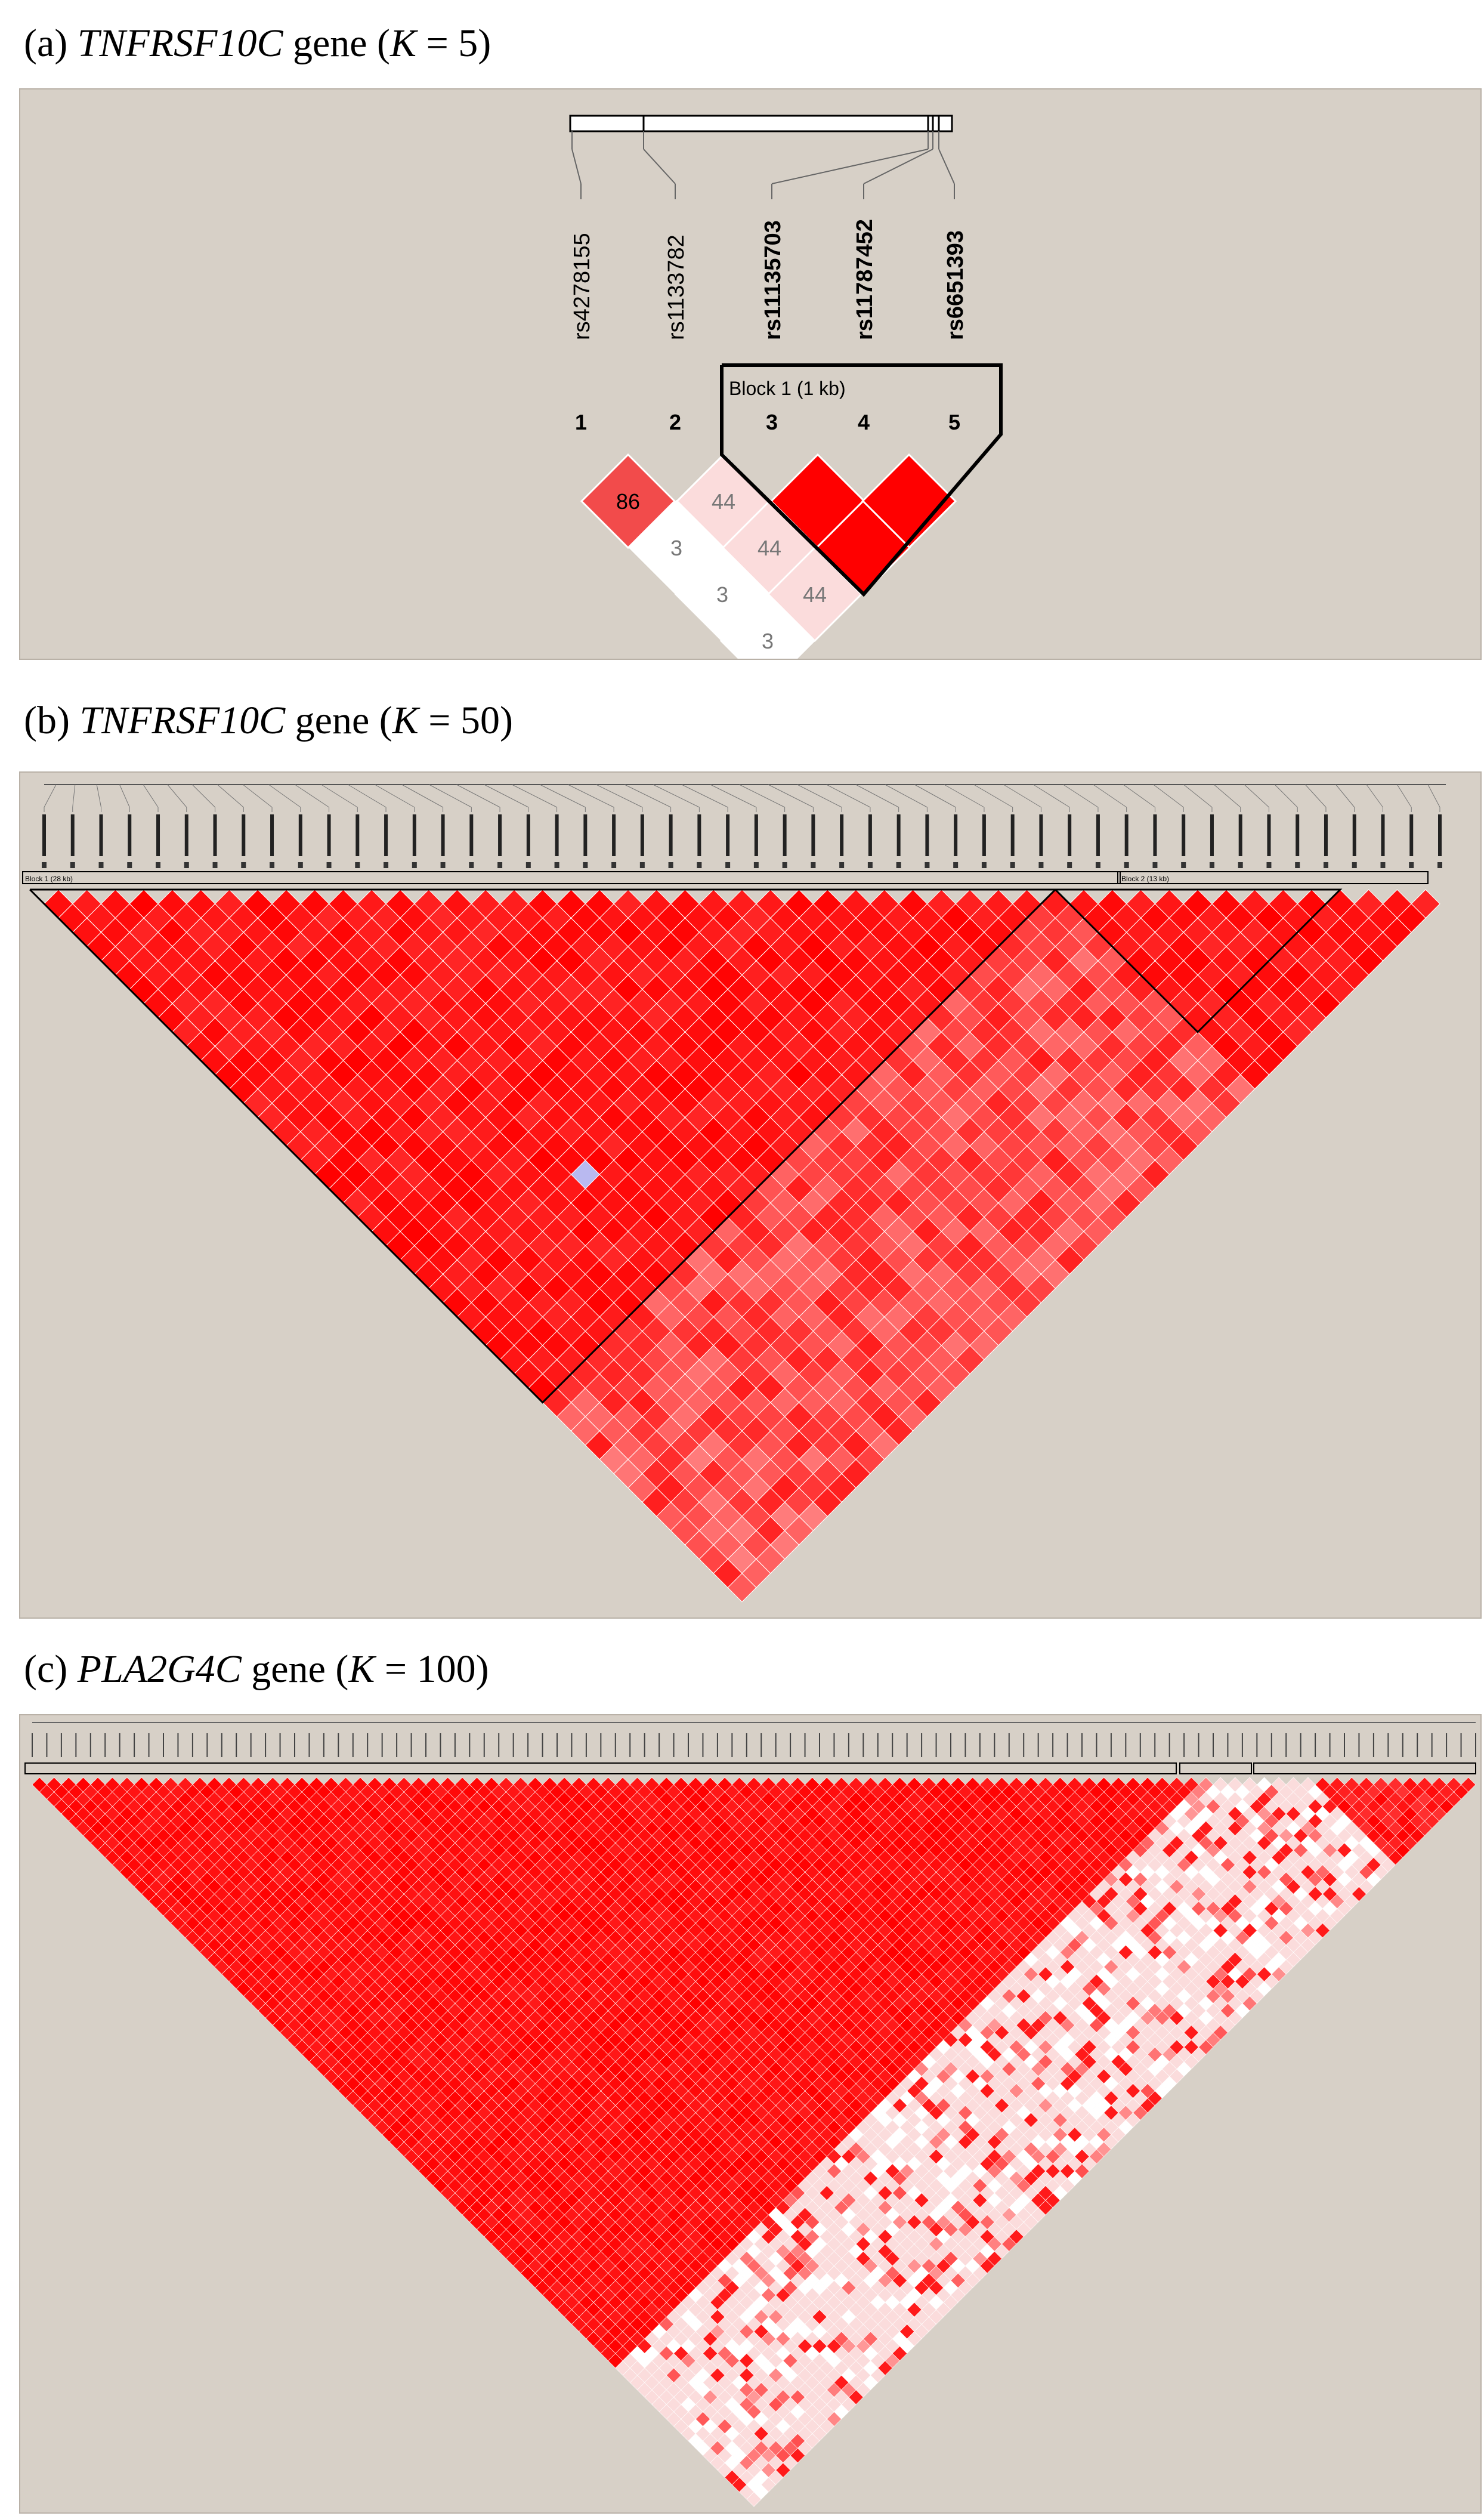 This screenshot has height=2519, width=1484. Describe the element at coordinates (1199, 960) in the screenshot. I see `block-outline` at that location.